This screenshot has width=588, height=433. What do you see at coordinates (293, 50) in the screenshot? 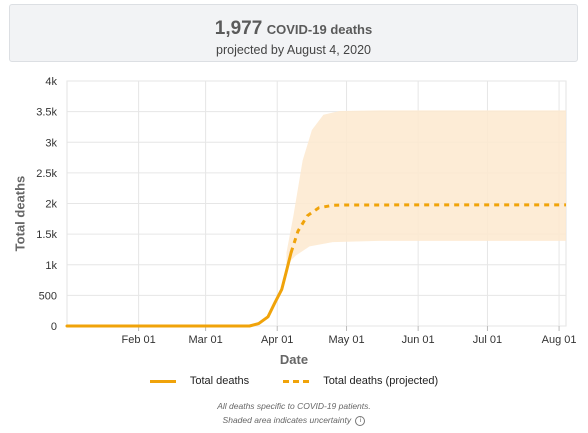
I see `projection-date: projected by August 4, 2020` at bounding box center [293, 50].